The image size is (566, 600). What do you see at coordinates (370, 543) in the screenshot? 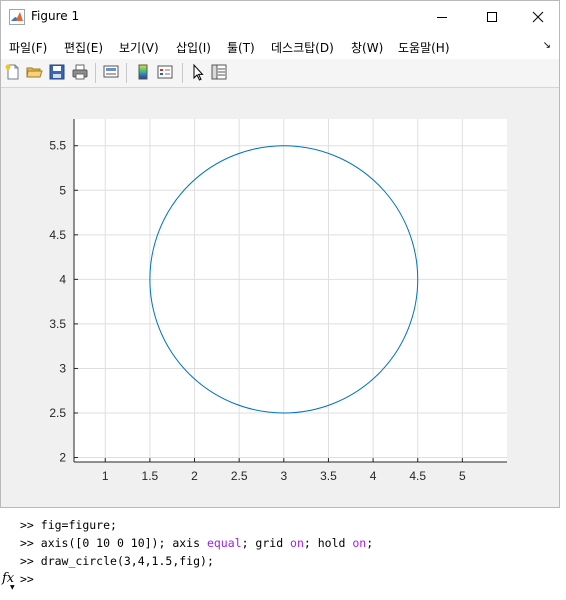
I see `code-token: ;` at bounding box center [370, 543].